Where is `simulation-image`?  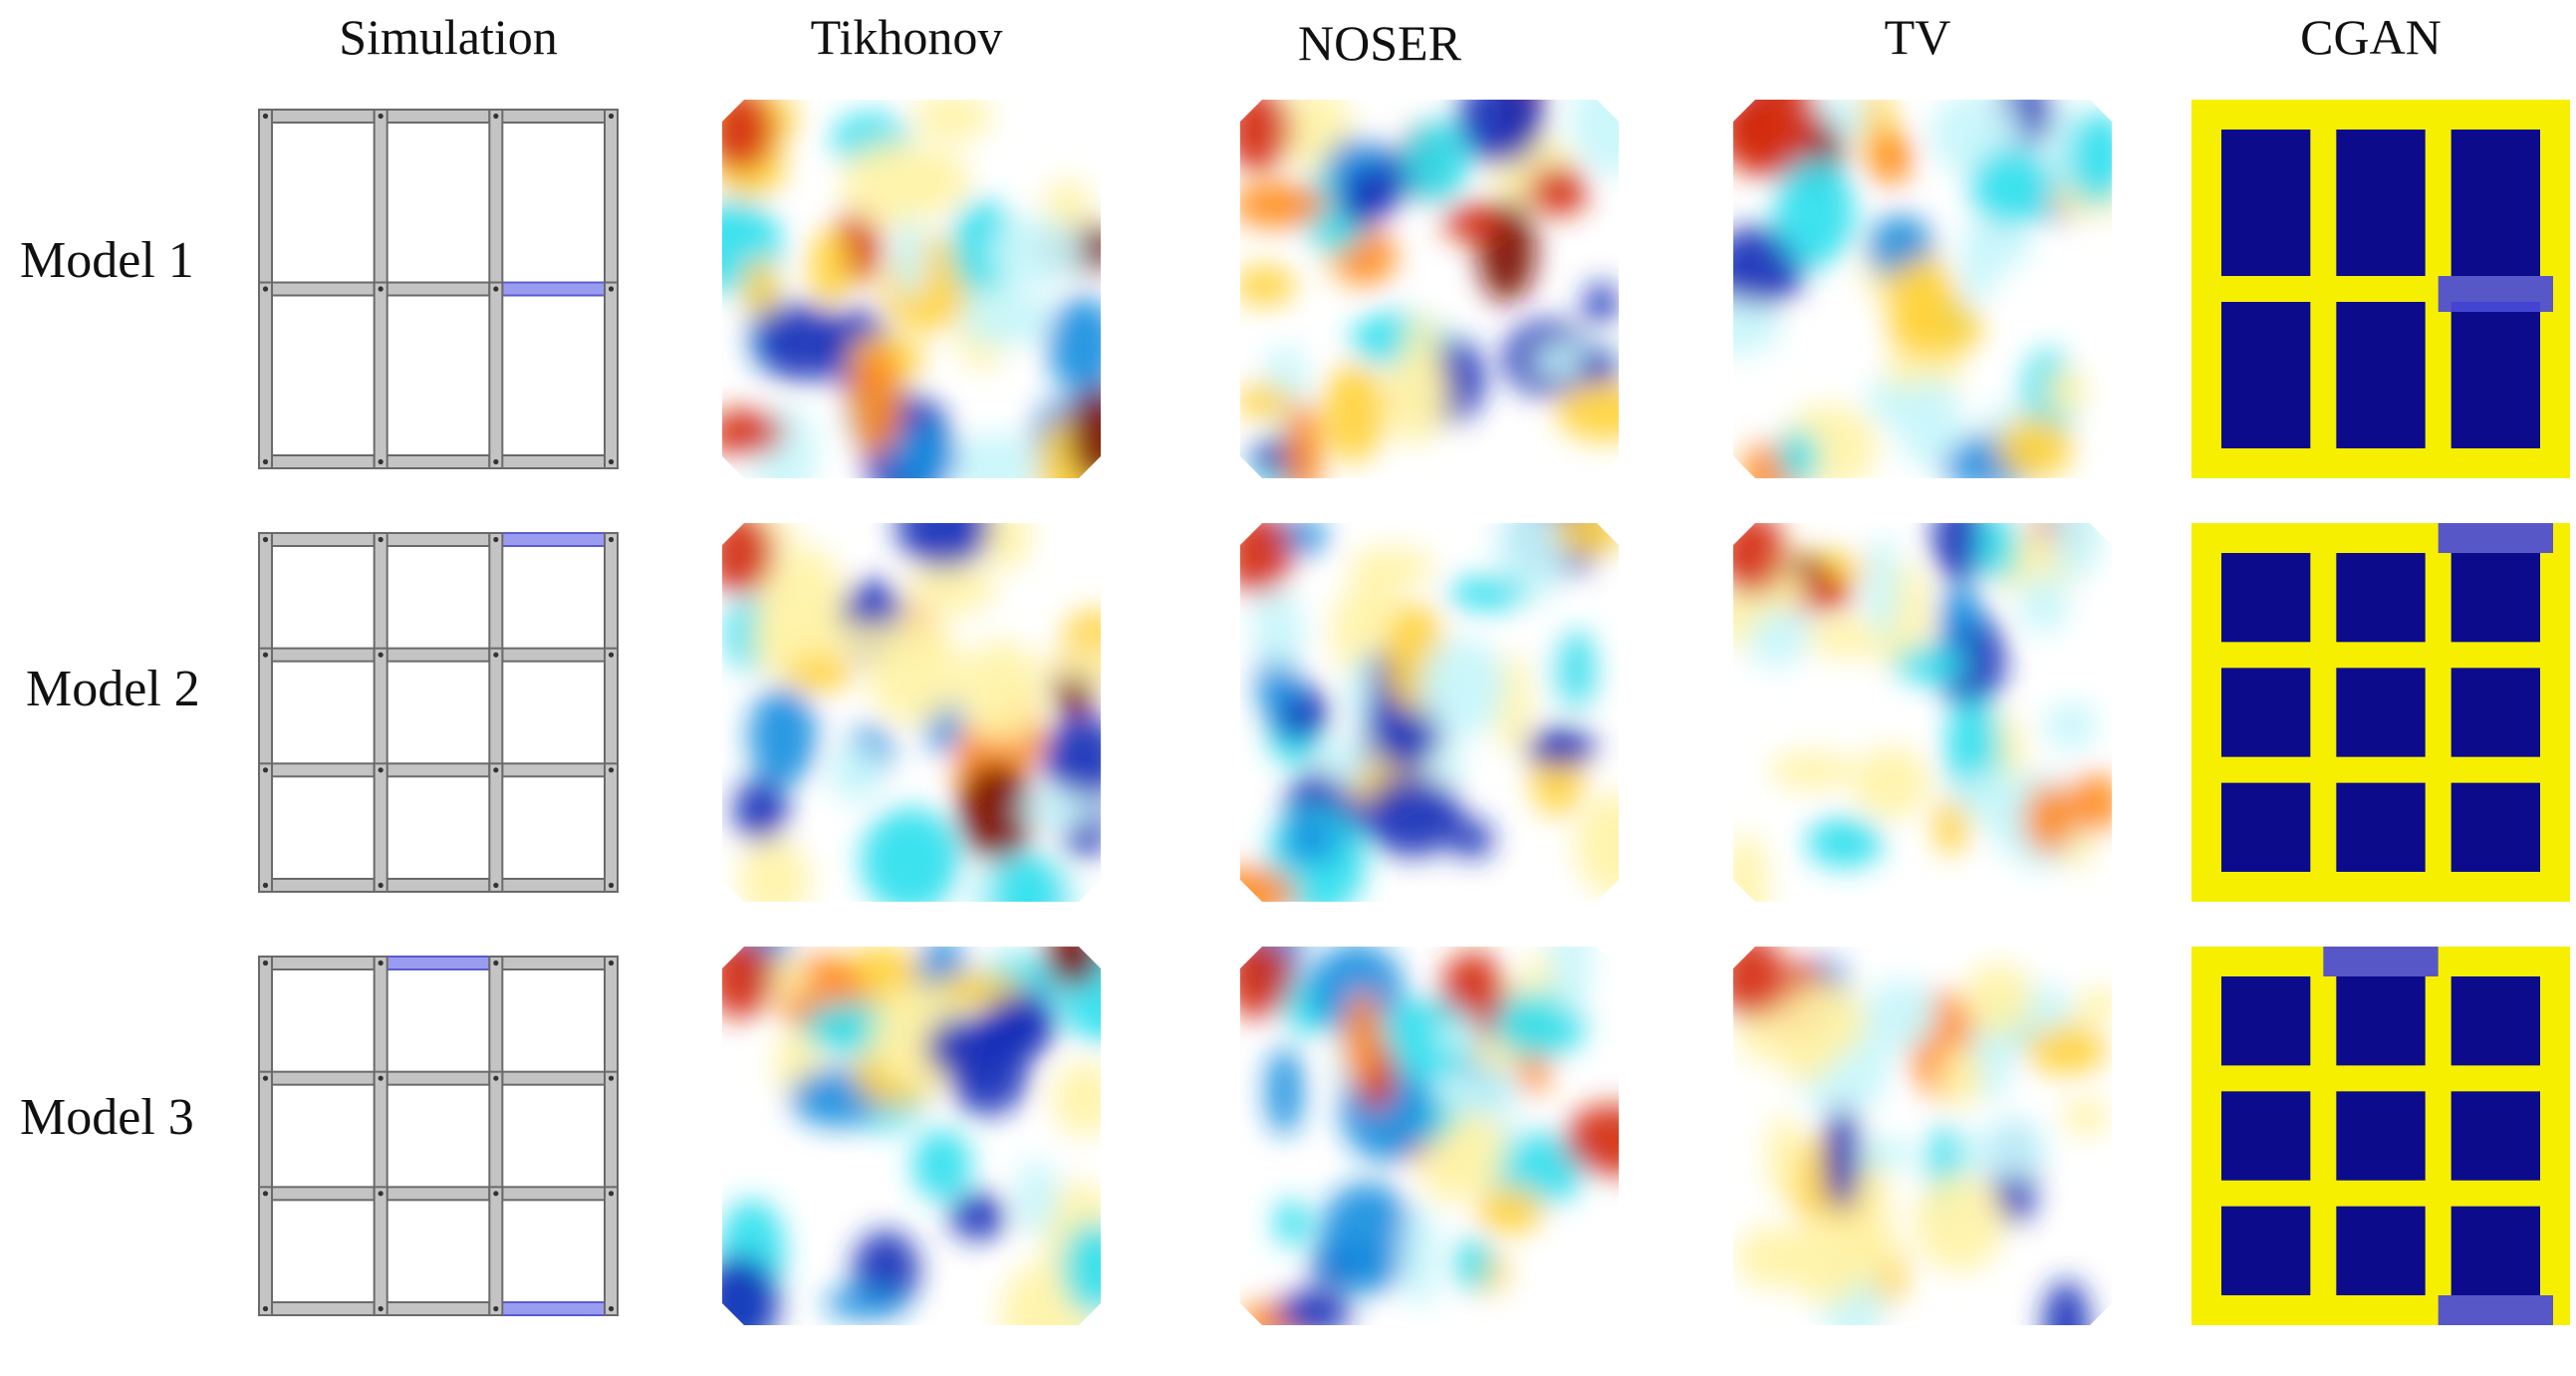
simulation-image is located at coordinates (438, 713).